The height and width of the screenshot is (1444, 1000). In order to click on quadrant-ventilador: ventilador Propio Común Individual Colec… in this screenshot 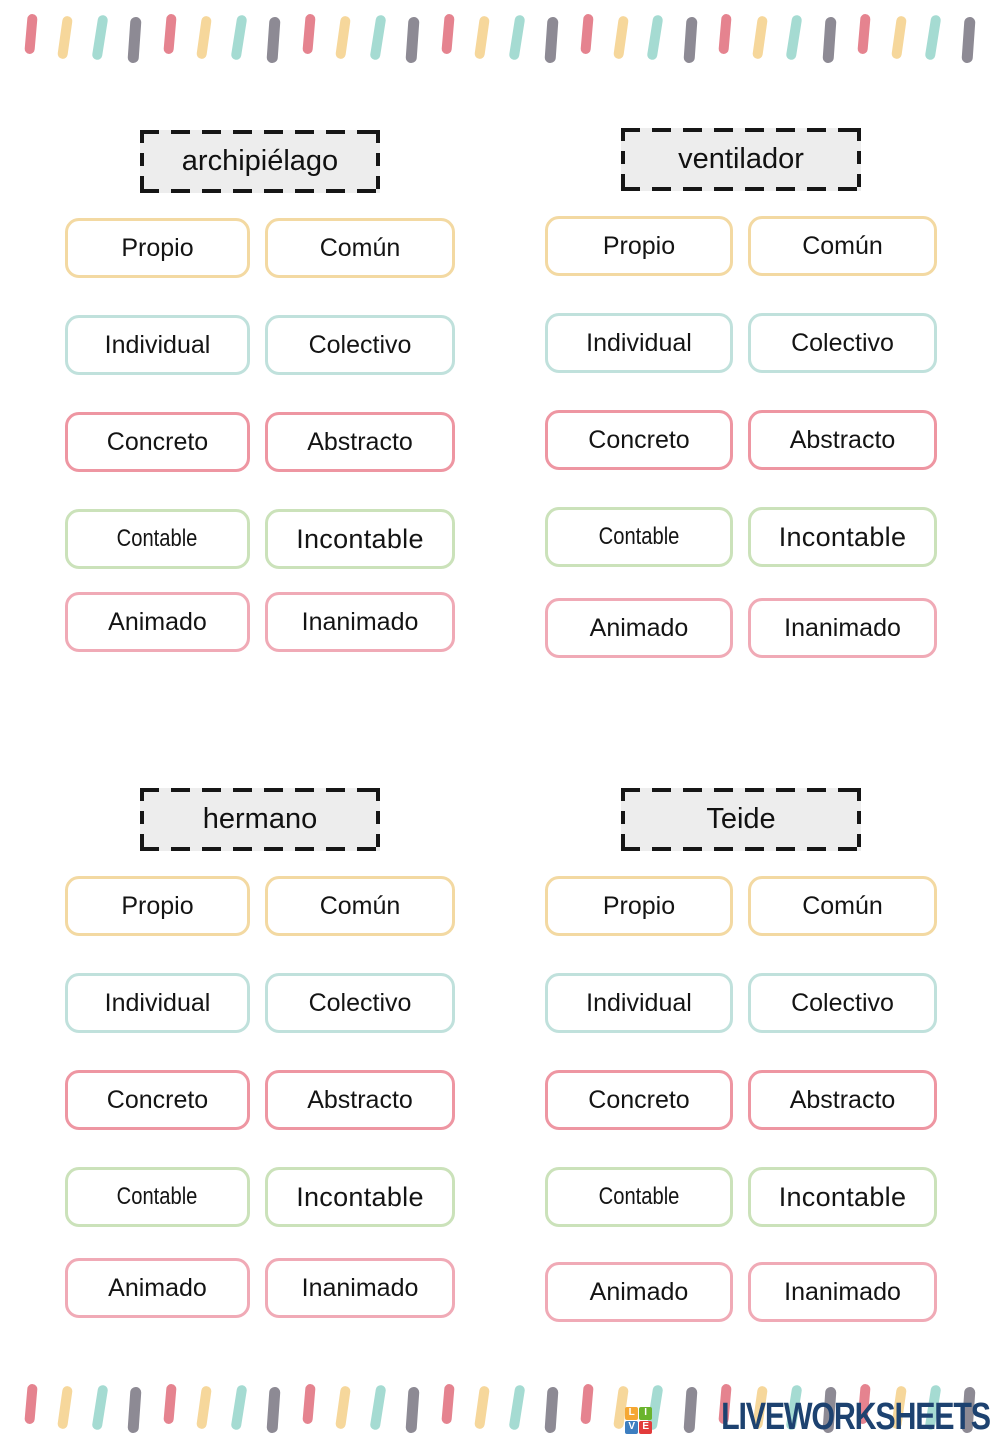, I will do `click(741, 396)`.